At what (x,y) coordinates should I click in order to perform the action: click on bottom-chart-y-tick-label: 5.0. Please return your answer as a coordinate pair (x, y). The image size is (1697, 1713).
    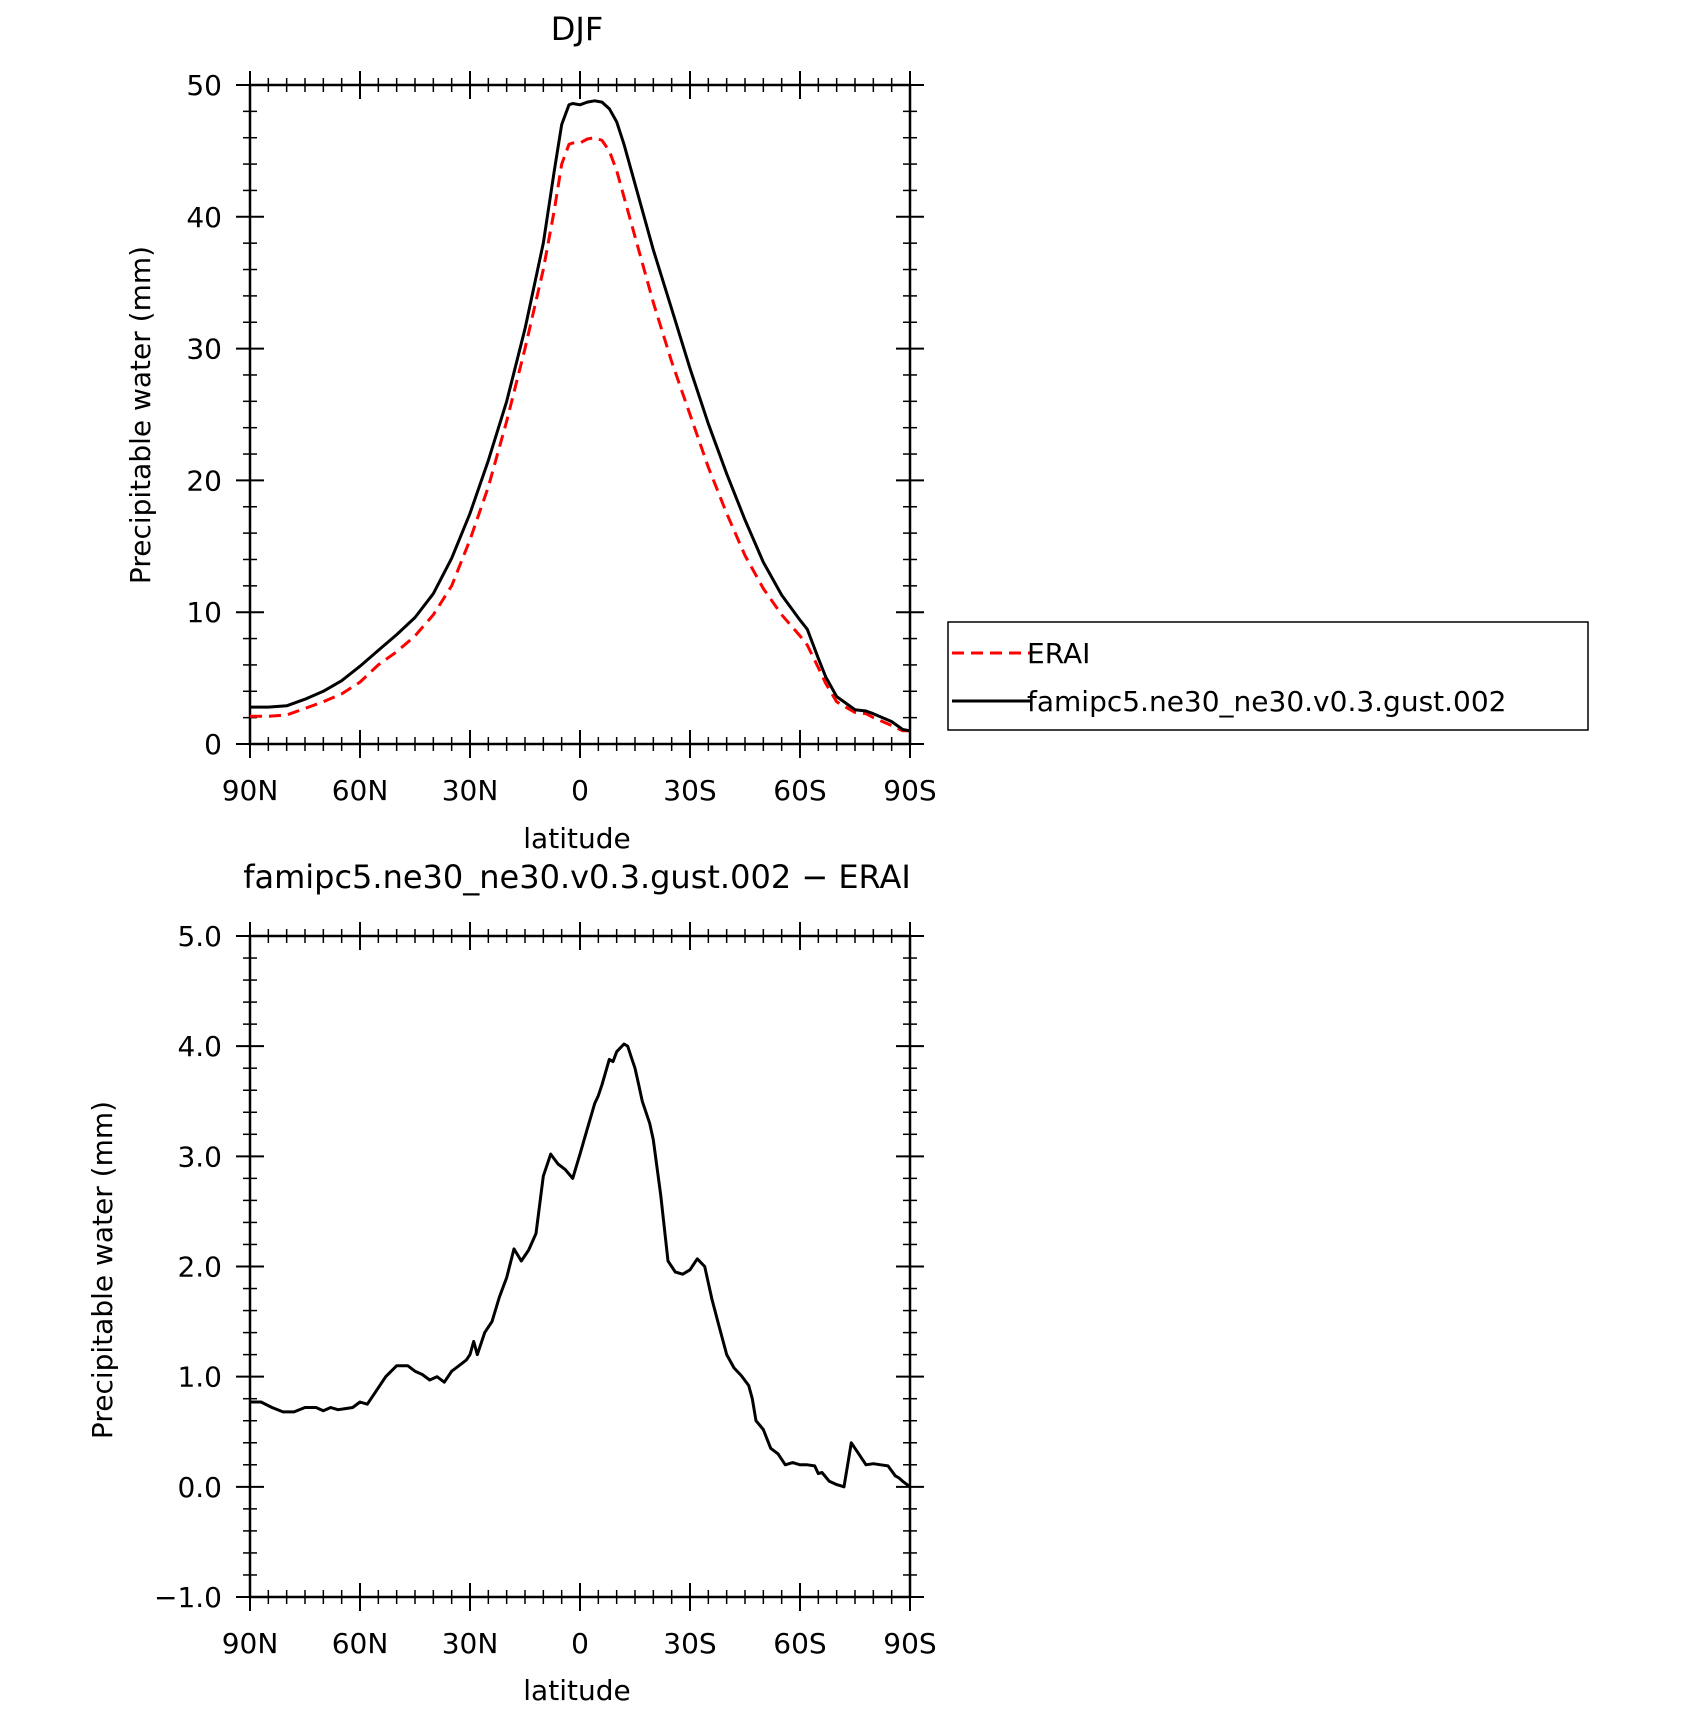
    Looking at the image, I should click on (199, 936).